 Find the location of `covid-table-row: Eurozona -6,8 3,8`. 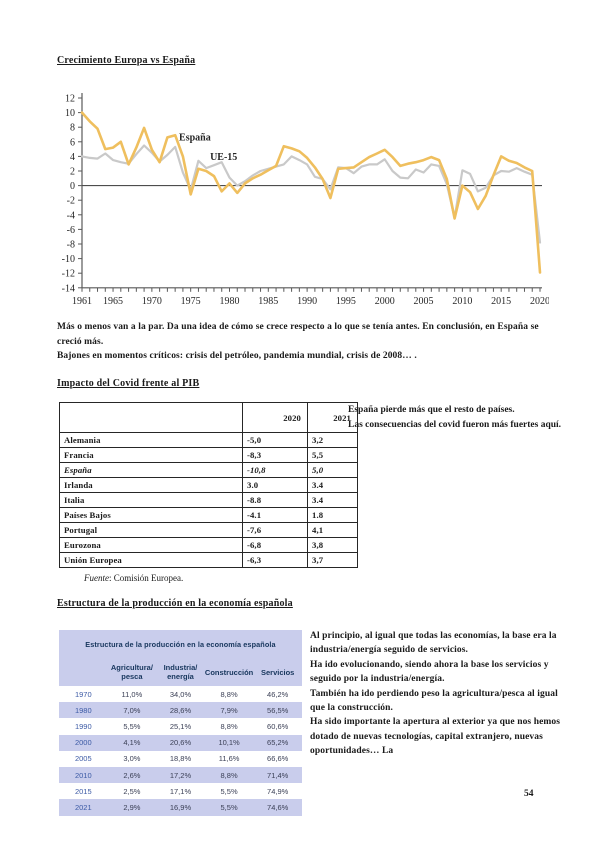

covid-table-row: Eurozona -6,8 3,8 is located at coordinates (208, 545).